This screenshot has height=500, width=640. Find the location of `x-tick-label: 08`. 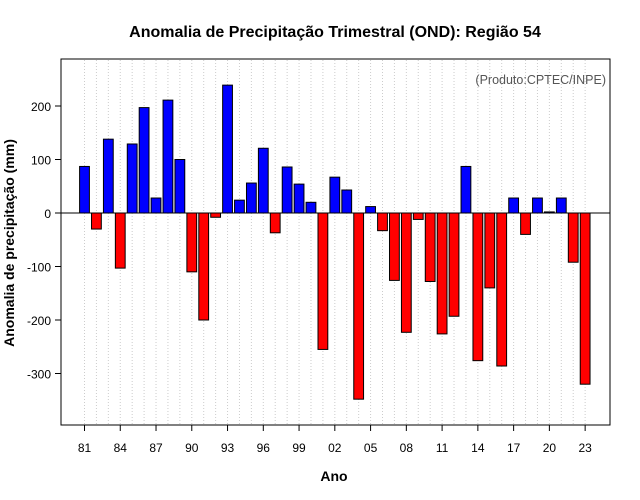

x-tick-label: 08 is located at coordinates (407, 448).